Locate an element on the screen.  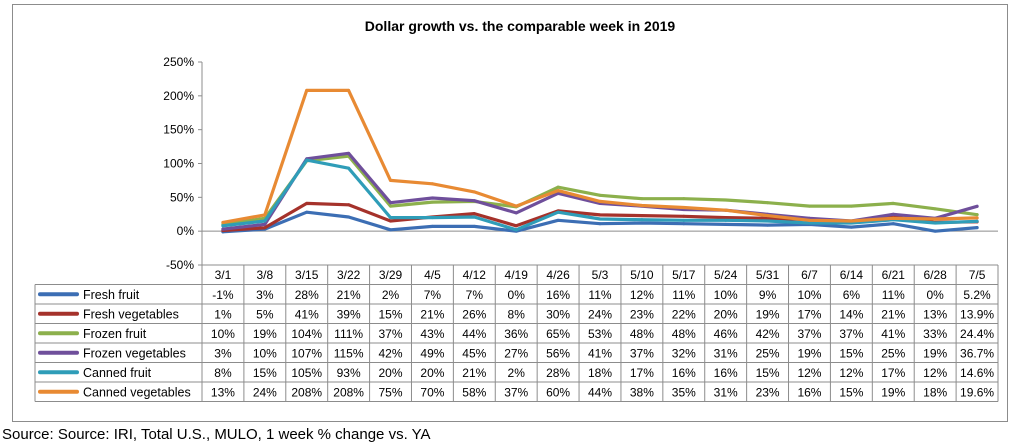
x-category-label: 5/10 is located at coordinates (642, 275).